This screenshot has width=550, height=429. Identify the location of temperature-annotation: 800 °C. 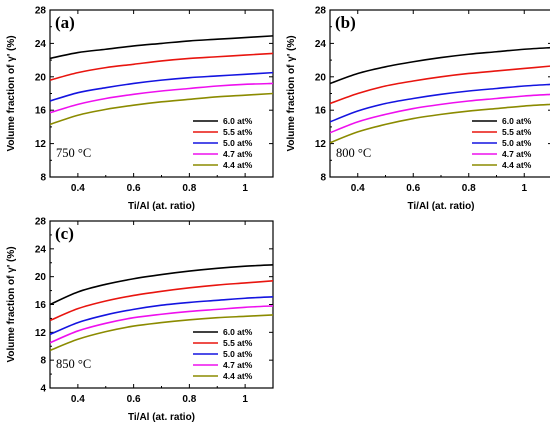
(353, 153).